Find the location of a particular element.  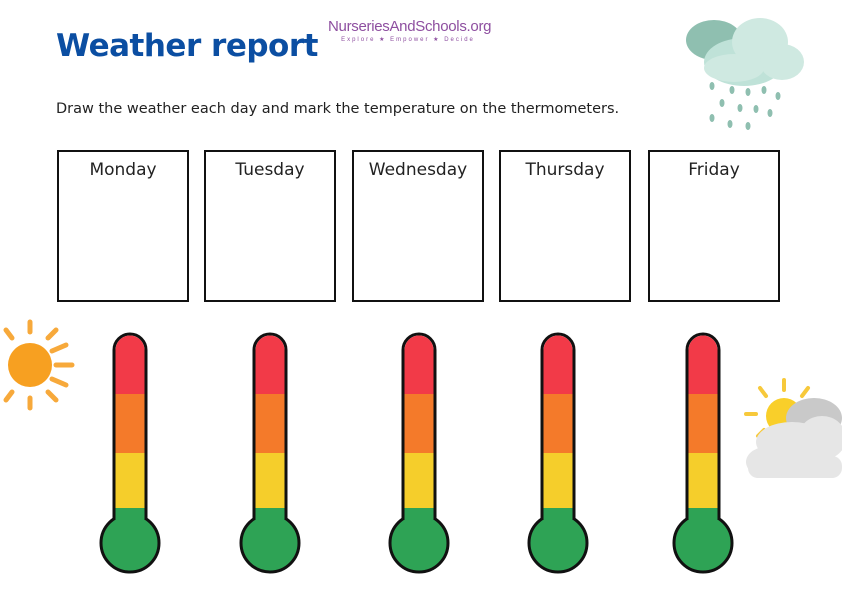

page-title: Weather report is located at coordinates (187, 46).